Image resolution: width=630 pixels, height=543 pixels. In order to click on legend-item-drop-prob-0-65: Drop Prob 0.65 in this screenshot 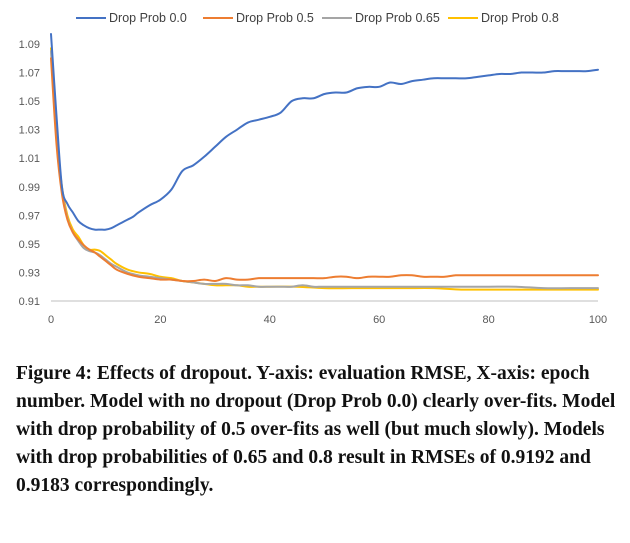, I will do `click(381, 18)`.